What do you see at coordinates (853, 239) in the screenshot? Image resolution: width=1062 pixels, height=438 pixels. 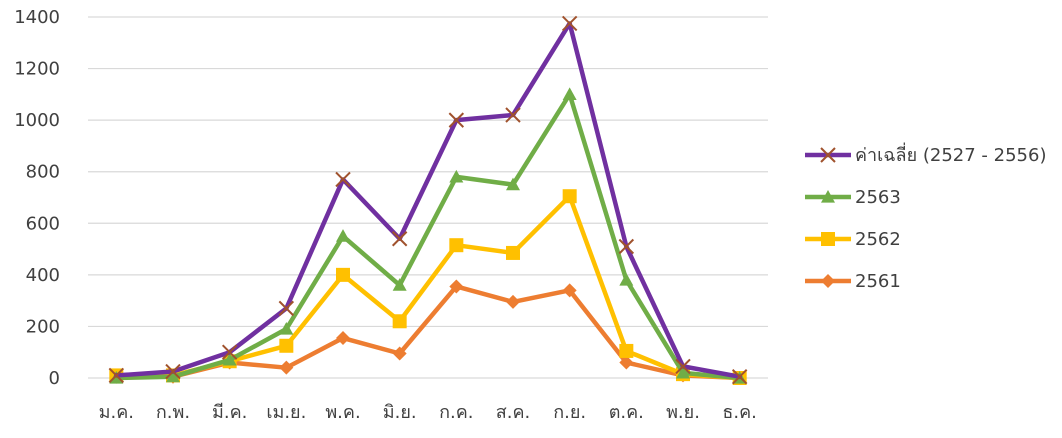 I see `legend-item: 2562` at bounding box center [853, 239].